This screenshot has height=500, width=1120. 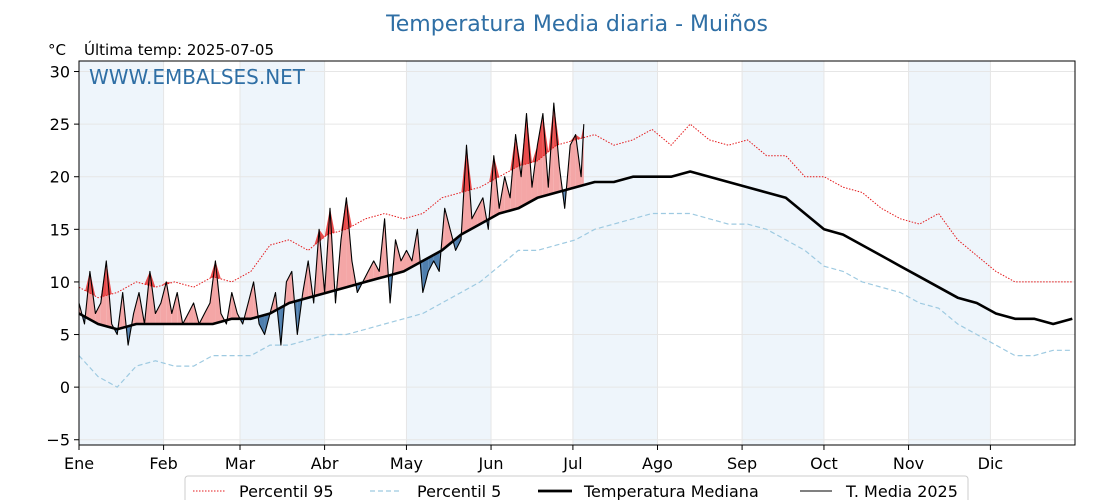 What do you see at coordinates (742, 463) in the screenshot?
I see `x-tick-label: Sep` at bounding box center [742, 463].